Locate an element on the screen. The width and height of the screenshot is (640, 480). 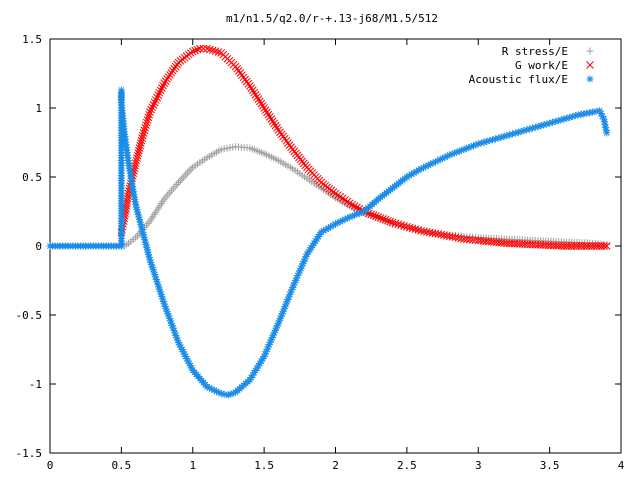
y-tick-label: -1.5 is located at coordinates (29, 453).